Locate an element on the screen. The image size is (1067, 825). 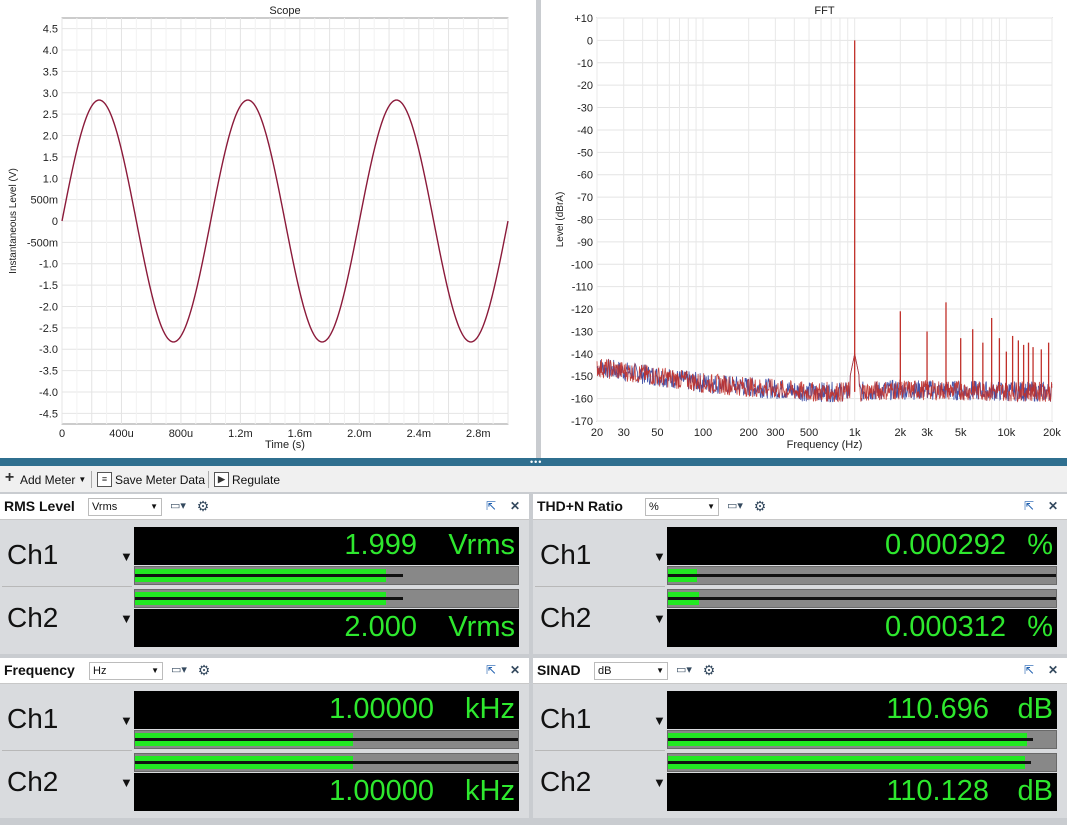
y-tick-label: -3.5 is located at coordinates (48, 372).